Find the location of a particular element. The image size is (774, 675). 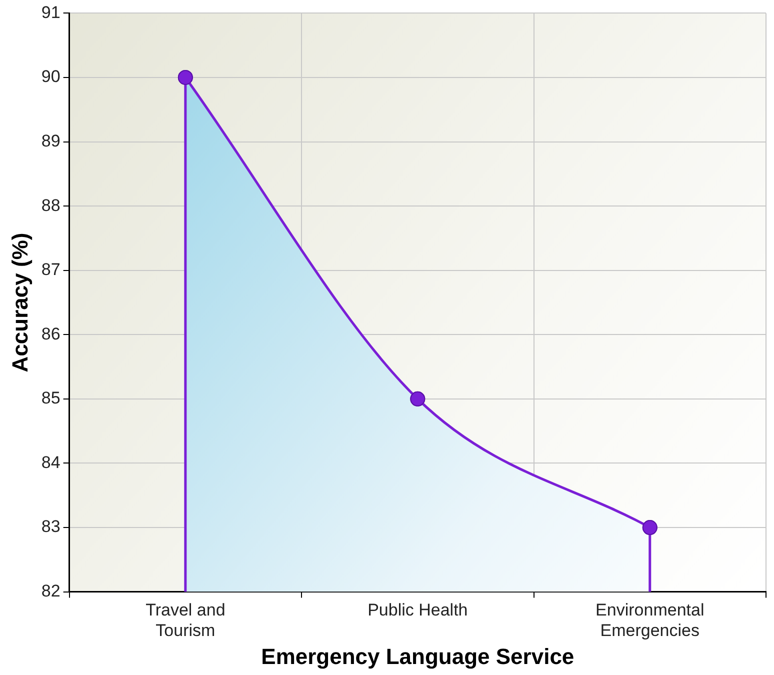

y-tick-label: 85 is located at coordinates (50, 398).